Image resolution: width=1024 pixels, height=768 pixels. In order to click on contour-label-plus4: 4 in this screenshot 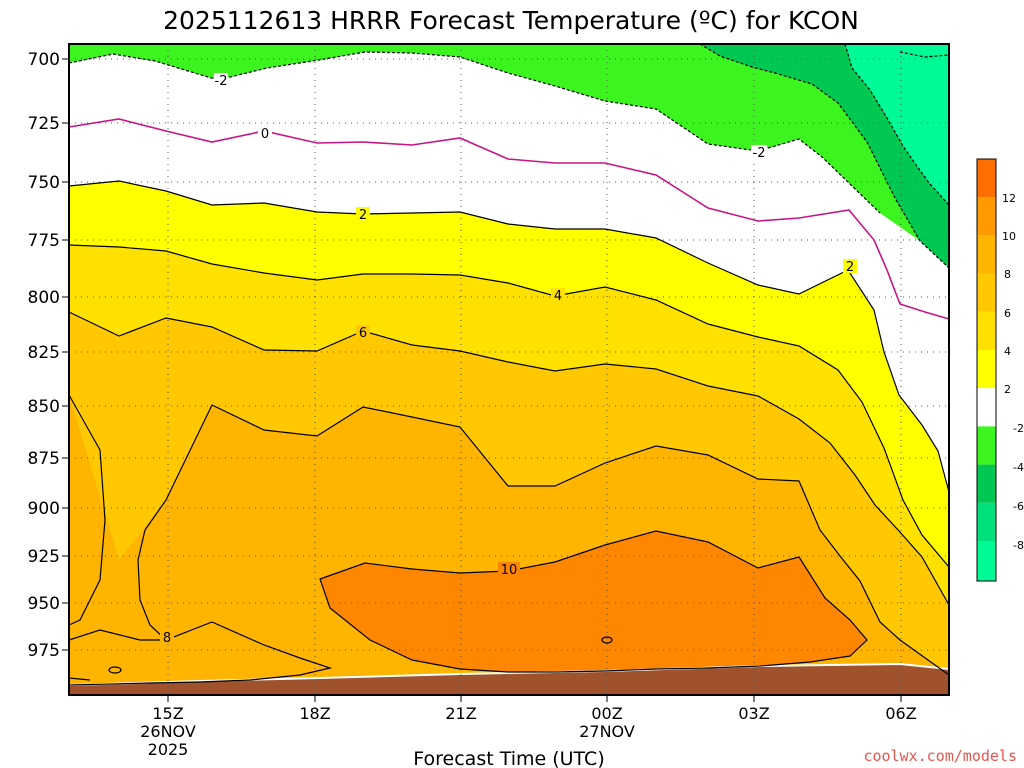, I will do `click(558, 296)`.